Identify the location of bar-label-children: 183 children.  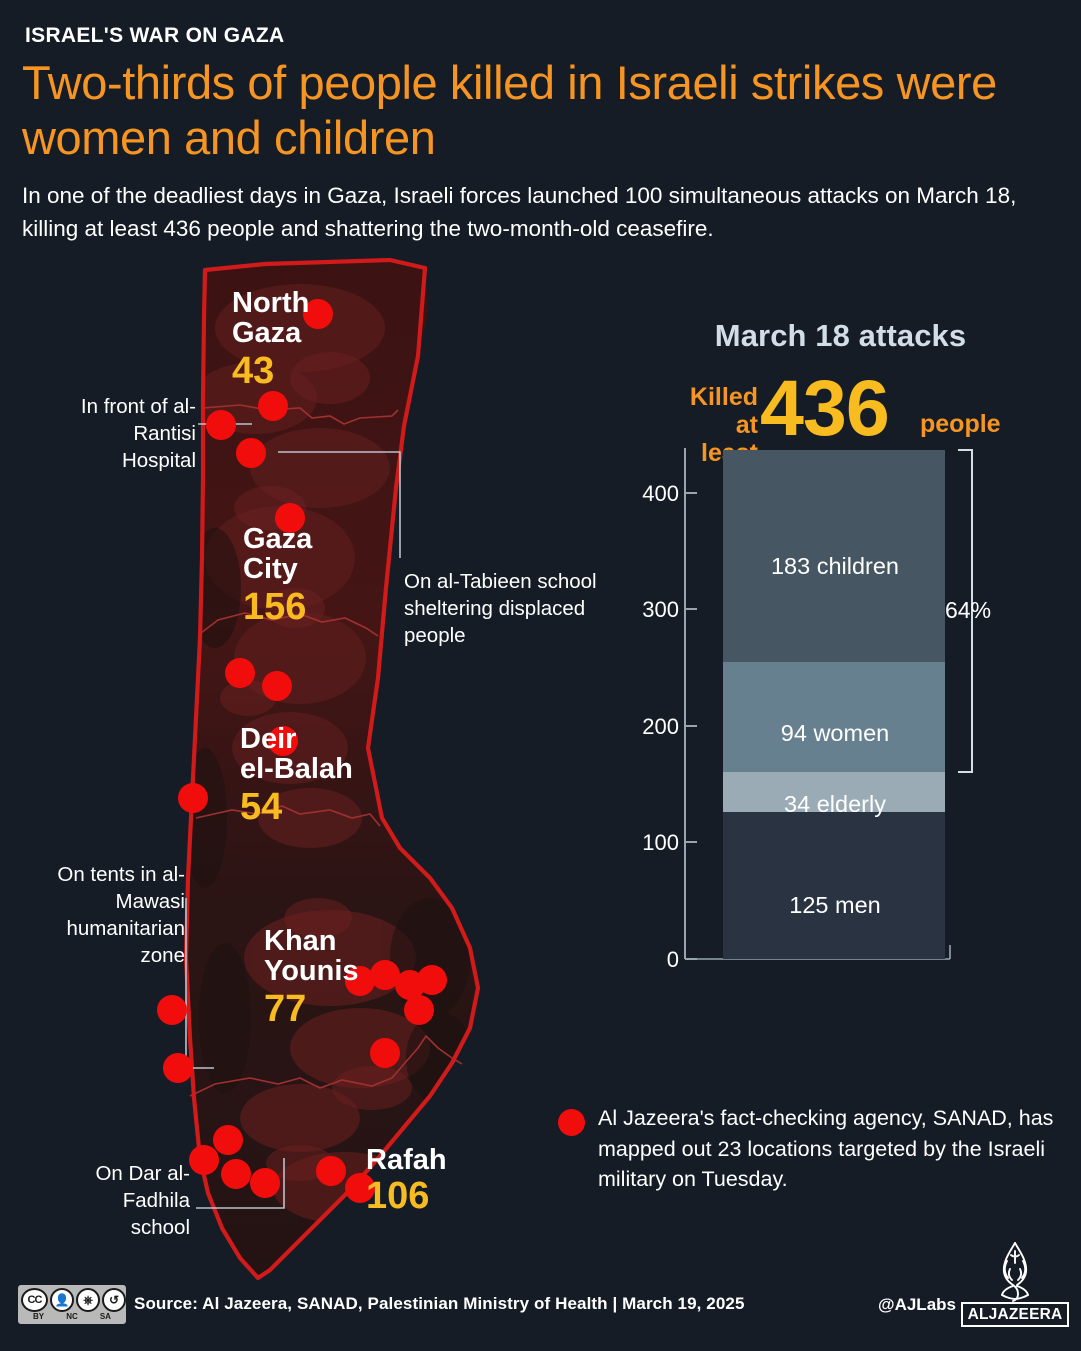
(835, 566).